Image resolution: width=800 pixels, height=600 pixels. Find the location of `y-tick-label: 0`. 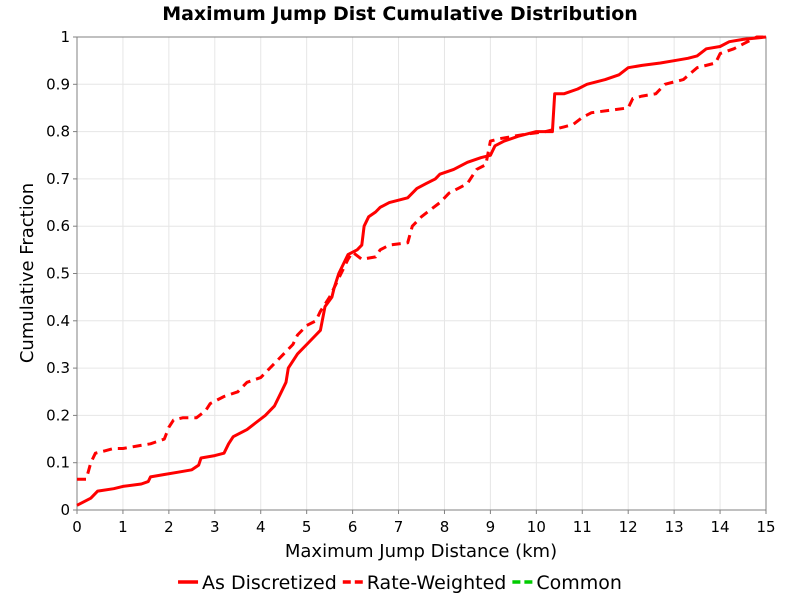

y-tick-label: 0 is located at coordinates (65, 510).